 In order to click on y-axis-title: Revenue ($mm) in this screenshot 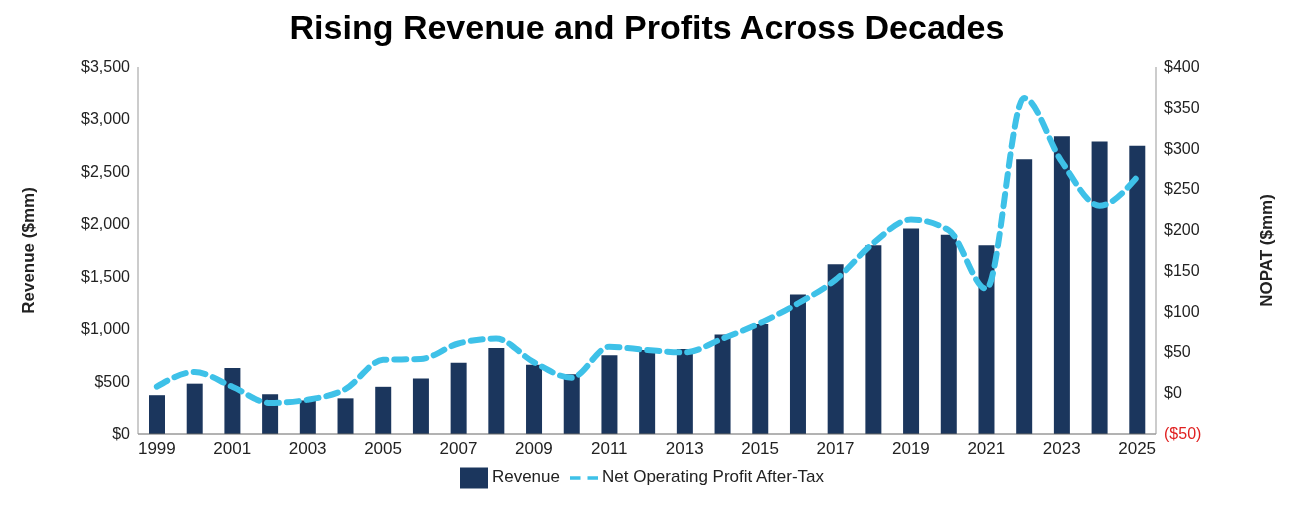, I will do `click(29, 250)`.